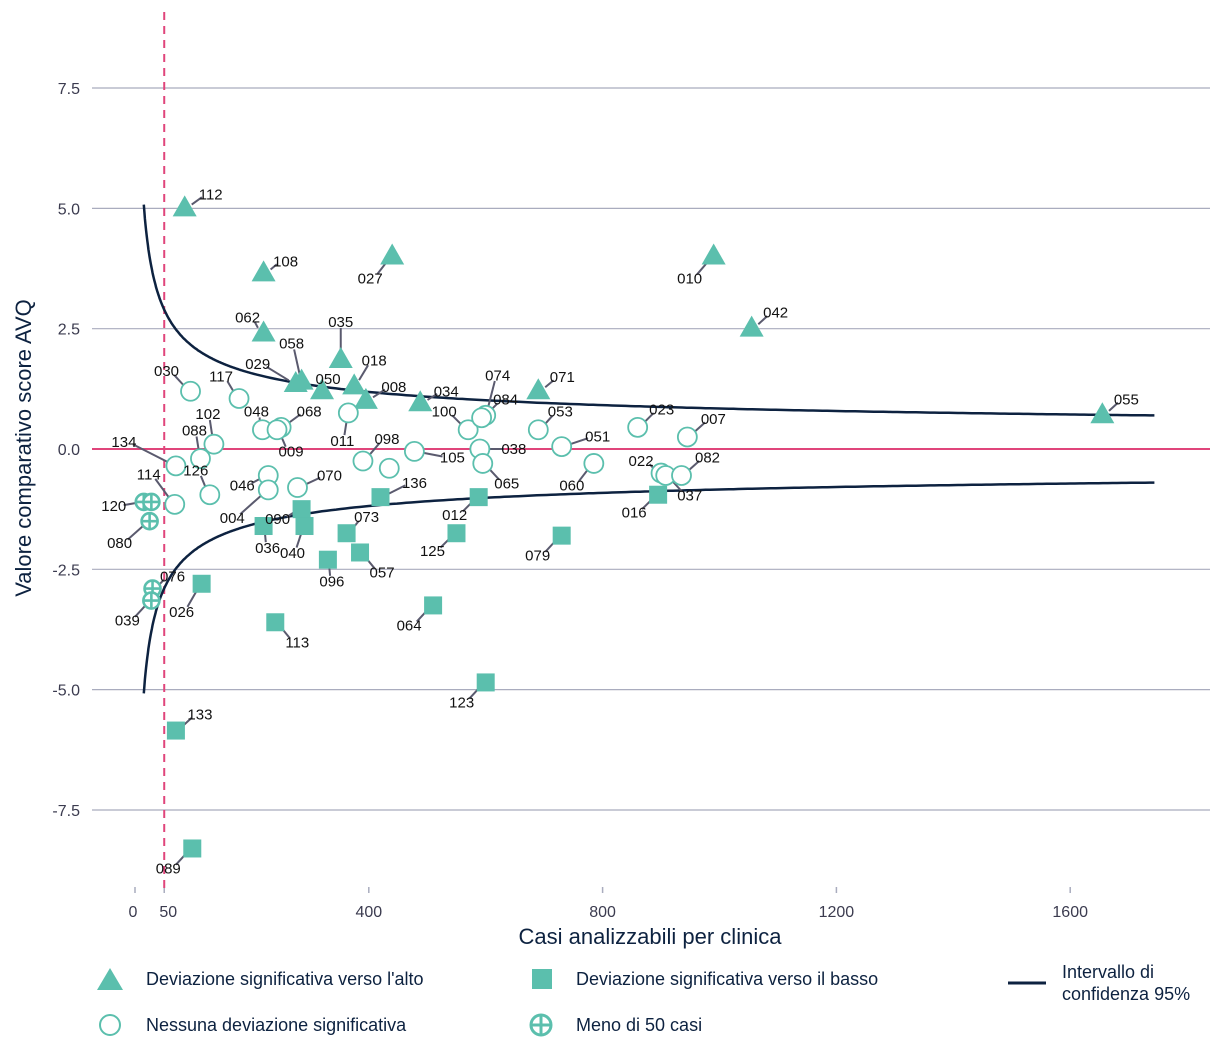  What do you see at coordinates (541, 1025) in the screenshot?
I see `circle-plus-icon` at bounding box center [541, 1025].